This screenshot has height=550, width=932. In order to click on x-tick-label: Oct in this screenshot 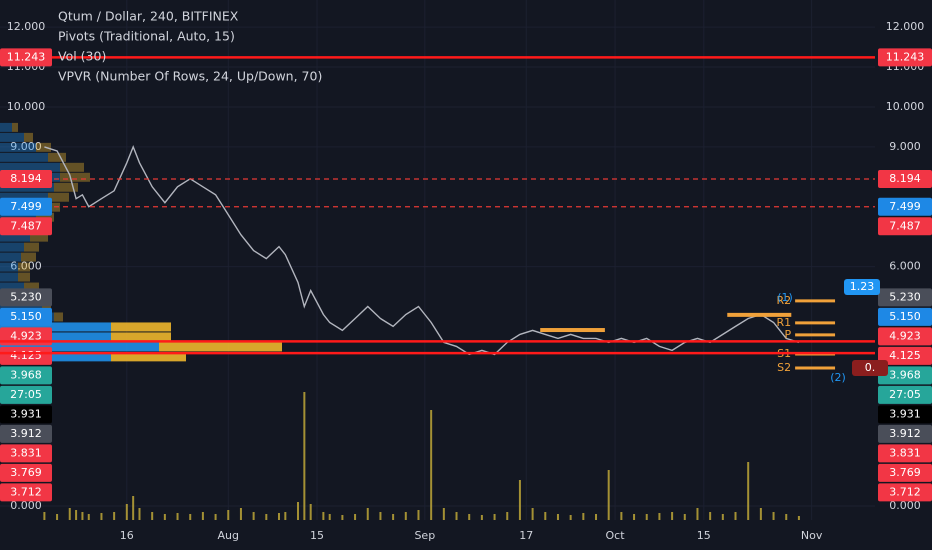, I will do `click(616, 535)`.